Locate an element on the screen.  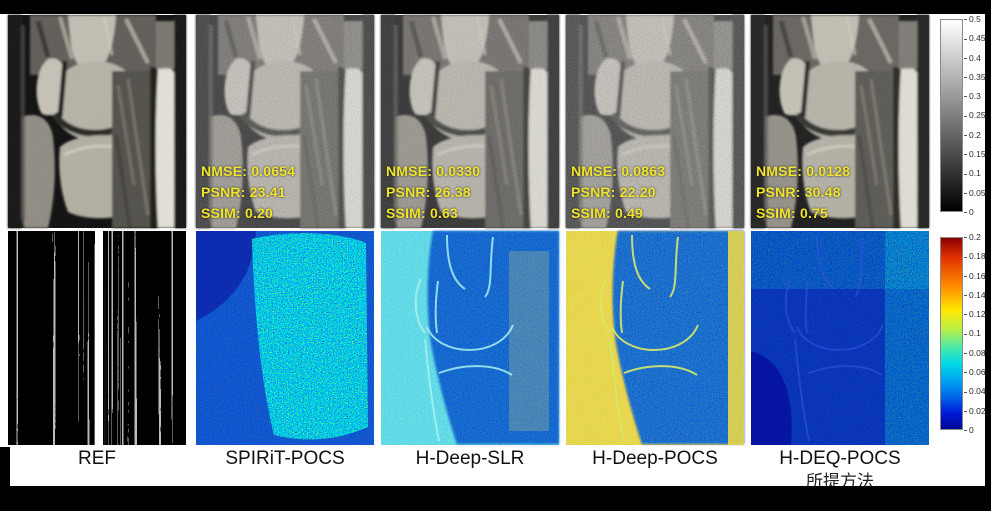
frame-bar-top is located at coordinates (495, 7).